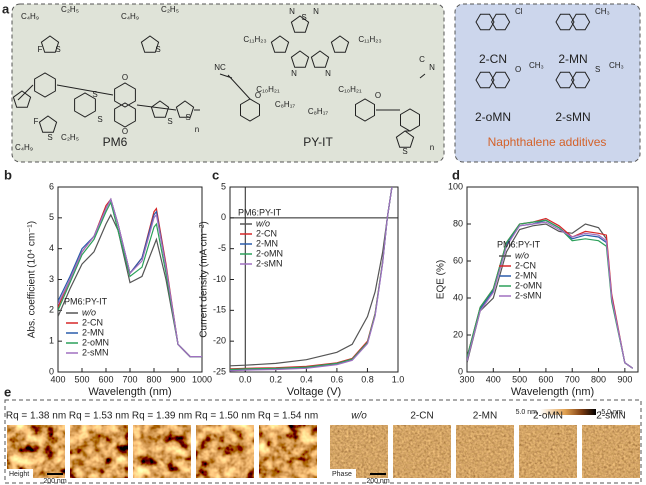  I want to click on additive-name: 2-sMN, so click(572, 117).